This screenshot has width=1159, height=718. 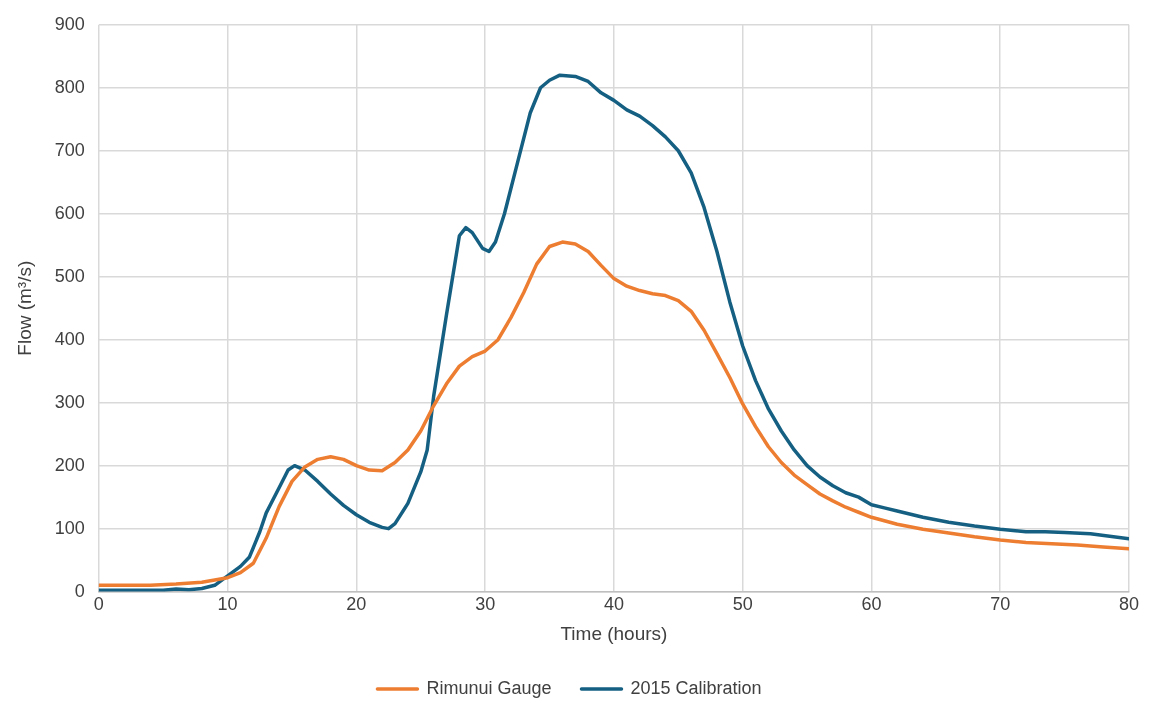 What do you see at coordinates (69, 212) in the screenshot?
I see `y-tick-label: 600` at bounding box center [69, 212].